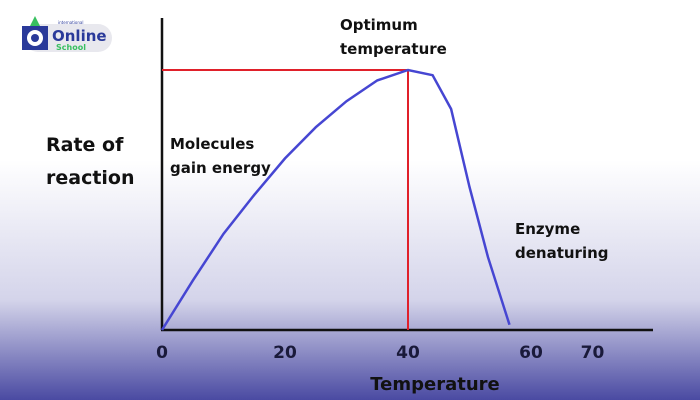 This screenshot has height=400, width=700. Describe the element at coordinates (162, 353) in the screenshot. I see `x-tick-label: 0` at that location.